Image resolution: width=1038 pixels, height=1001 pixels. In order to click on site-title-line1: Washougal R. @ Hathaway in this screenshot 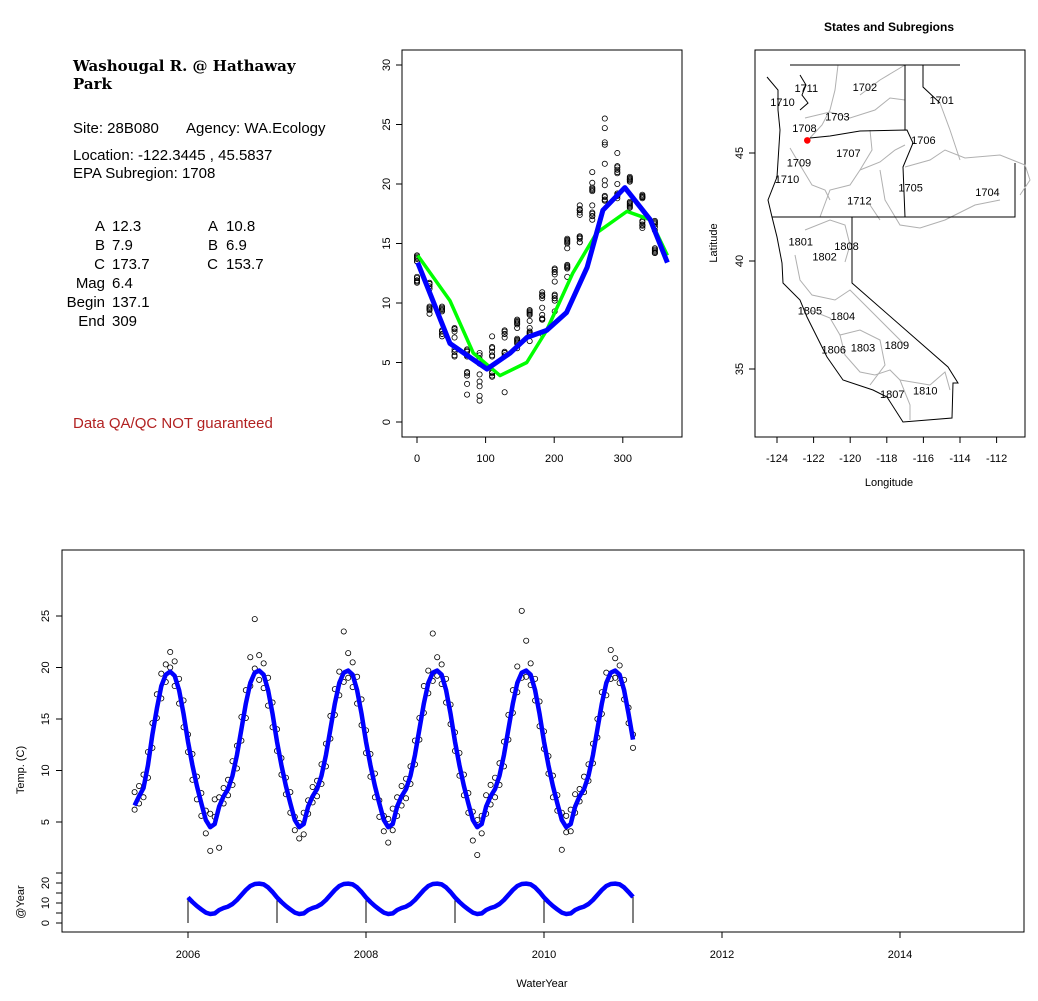, I will do `click(184, 66)`.